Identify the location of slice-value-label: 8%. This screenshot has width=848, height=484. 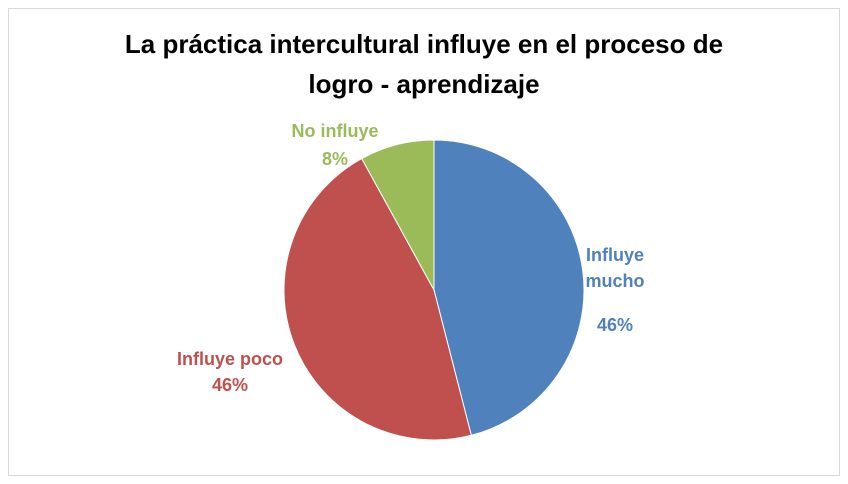
(334, 159).